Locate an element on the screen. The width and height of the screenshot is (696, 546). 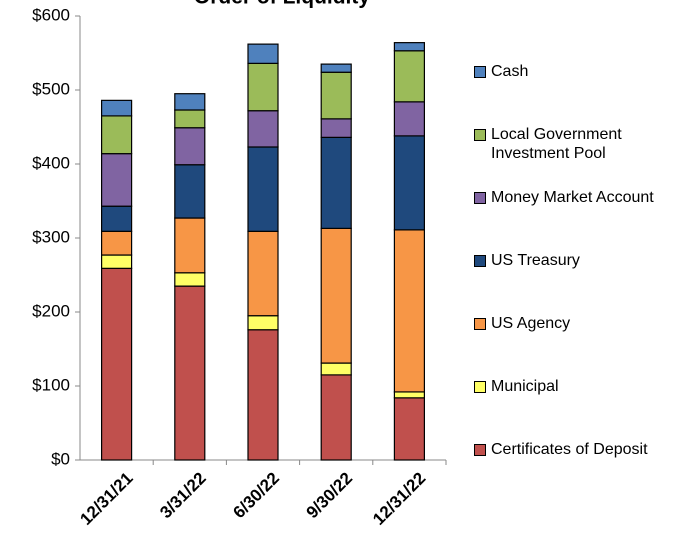
y-tick-label: $300 is located at coordinates (51, 236).